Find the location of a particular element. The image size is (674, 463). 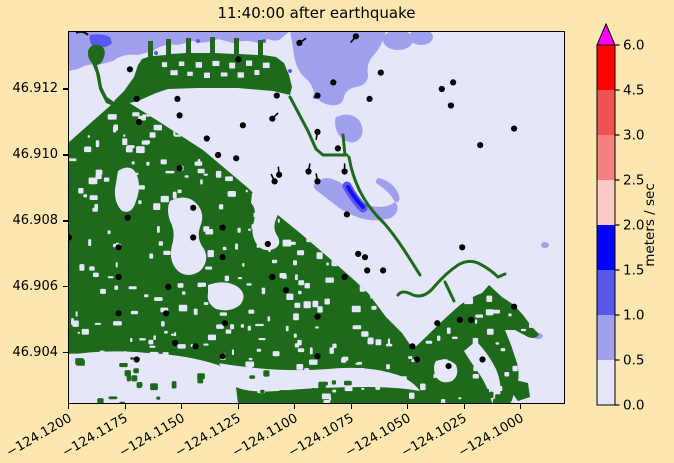

marina-slips is located at coordinates (216, 69).